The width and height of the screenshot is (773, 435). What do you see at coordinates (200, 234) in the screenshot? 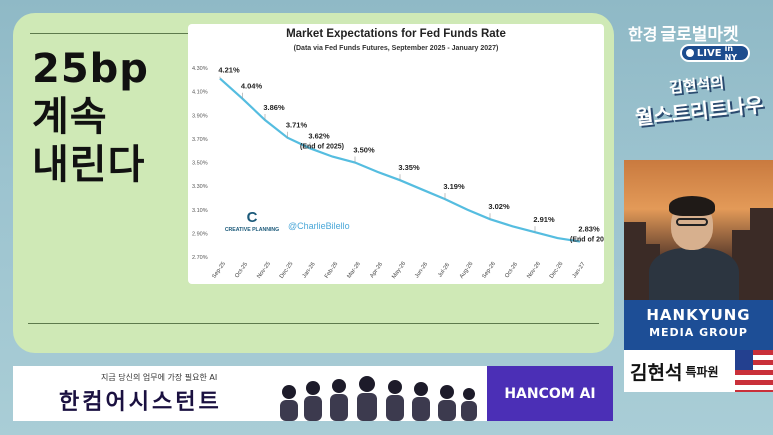
I see `y-tick-label: 2.90%` at bounding box center [200, 234].